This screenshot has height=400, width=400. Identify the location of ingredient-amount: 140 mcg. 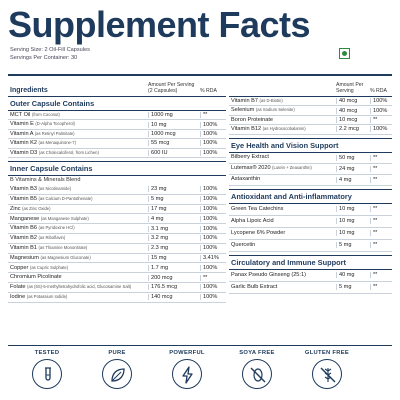
(174, 297).